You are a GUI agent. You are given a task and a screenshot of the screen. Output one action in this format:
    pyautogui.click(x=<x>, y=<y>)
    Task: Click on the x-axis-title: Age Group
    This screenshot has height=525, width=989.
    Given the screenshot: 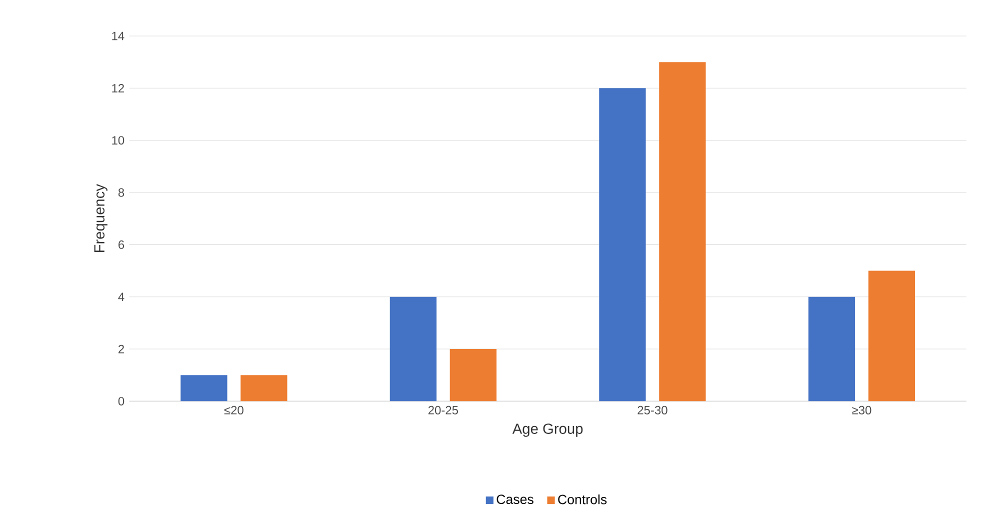 What is the action you would take?
    pyautogui.click(x=547, y=430)
    